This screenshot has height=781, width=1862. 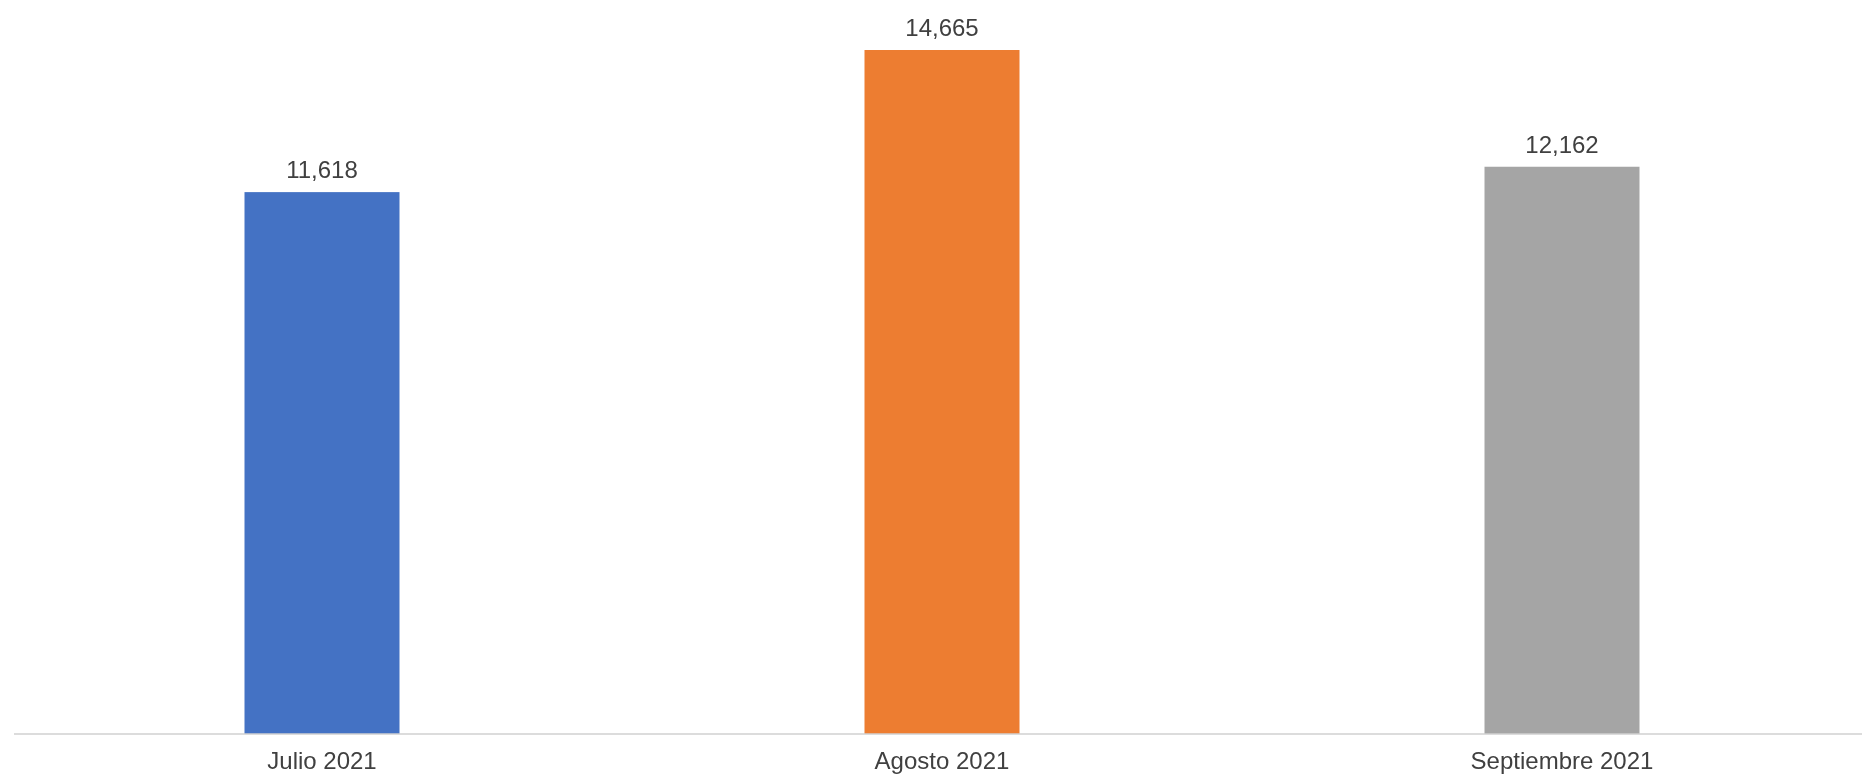 I want to click on data-label: 12,162, so click(x=1562, y=144).